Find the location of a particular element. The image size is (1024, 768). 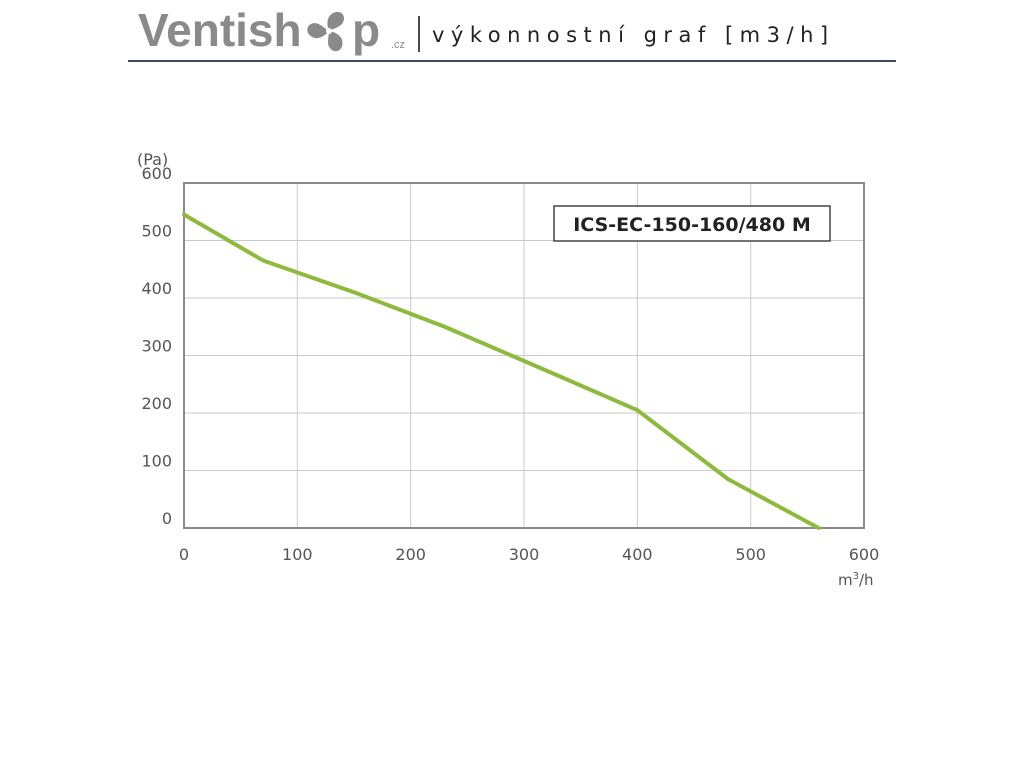

x-axis-unit-tail: /h is located at coordinates (866, 580).